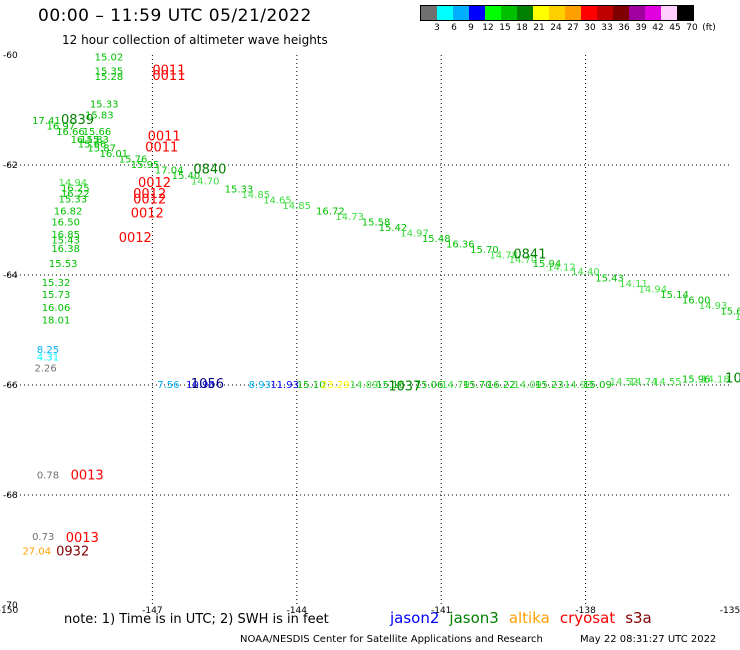  What do you see at coordinates (732, 378) in the screenshot?
I see `time-label: 10` at bounding box center [732, 378].